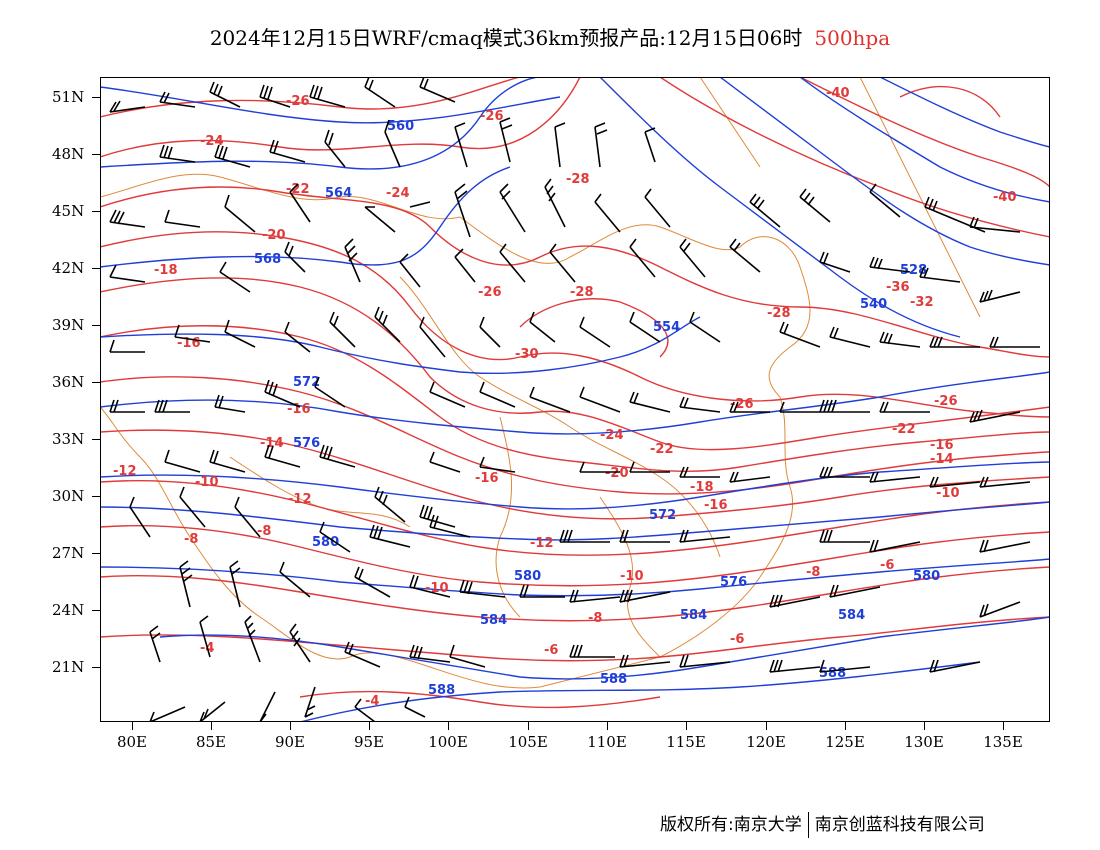 Image resolution: width=1100 pixels, height=850 pixels. Describe the element at coordinates (899, 825) in the screenshot. I see `copyright-company: 南京创蓝科技有限公司` at that location.